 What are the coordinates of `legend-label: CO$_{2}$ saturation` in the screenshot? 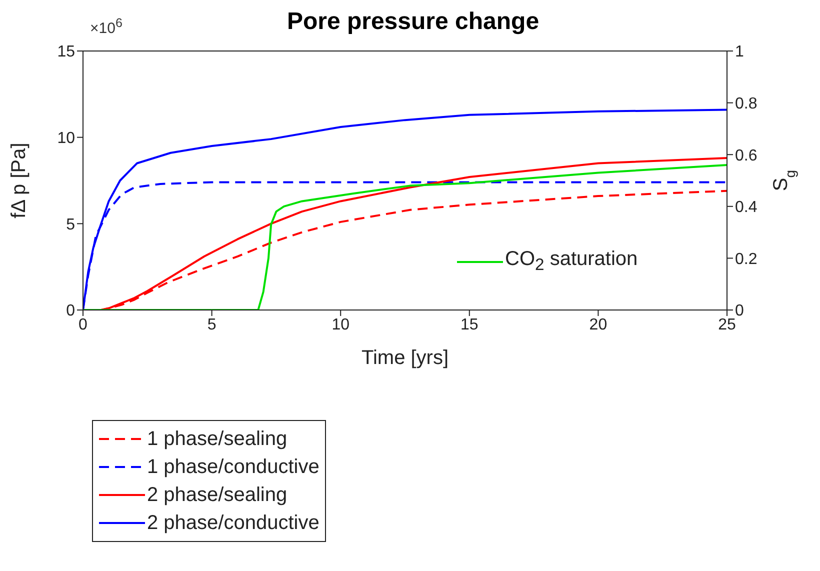 It's located at (571, 261).